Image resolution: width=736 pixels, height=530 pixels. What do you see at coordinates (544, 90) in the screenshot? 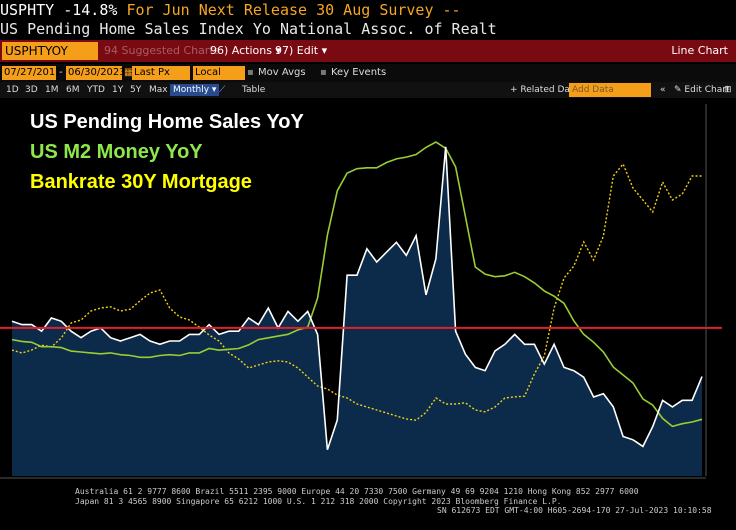
I see `related-data-button: + Related Data` at bounding box center [544, 90].